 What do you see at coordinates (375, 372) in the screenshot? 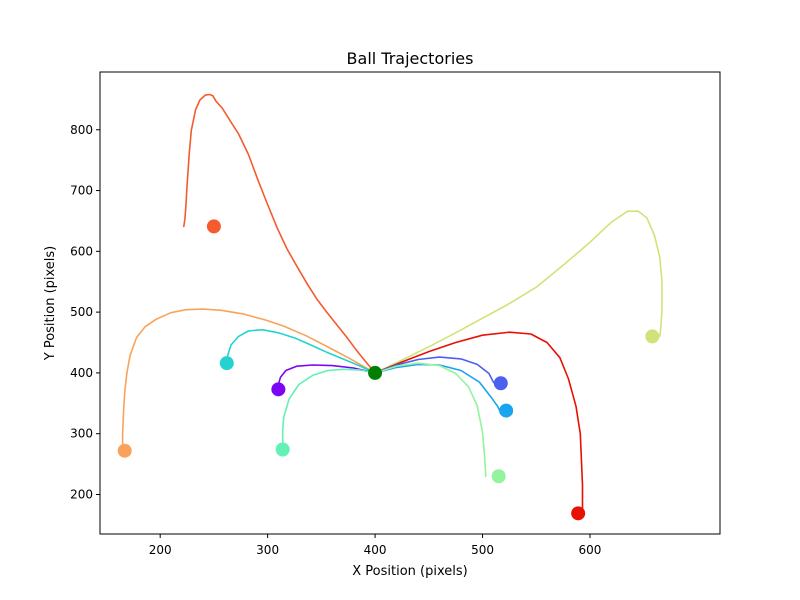
I see `origin-marker` at bounding box center [375, 372].